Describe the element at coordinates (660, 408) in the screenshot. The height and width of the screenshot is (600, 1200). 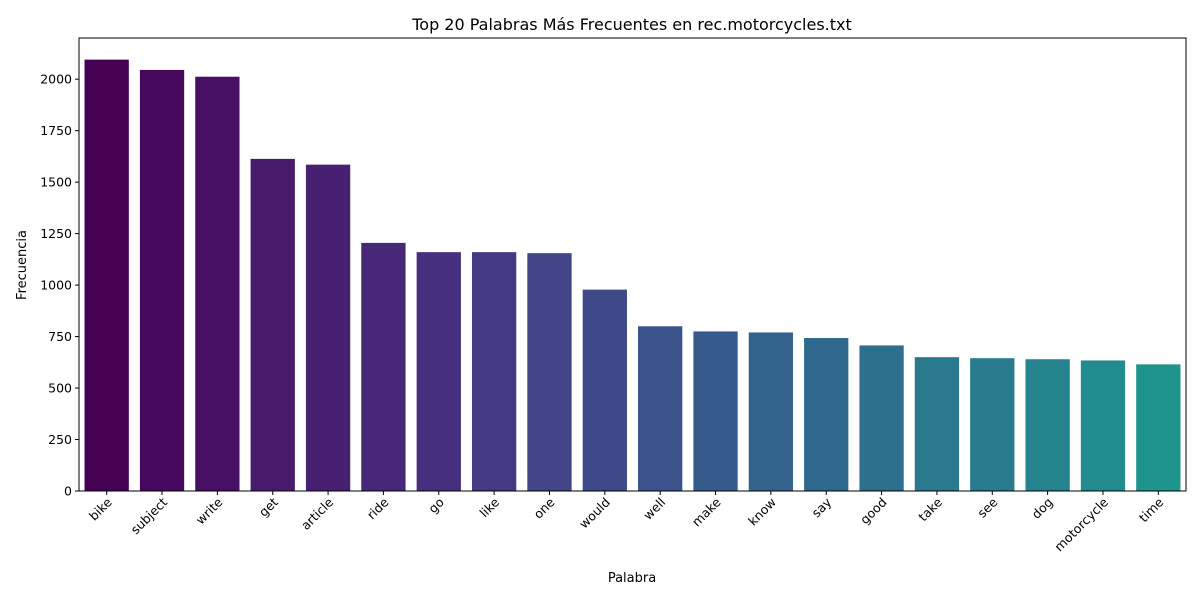
I see `bar-well` at that location.